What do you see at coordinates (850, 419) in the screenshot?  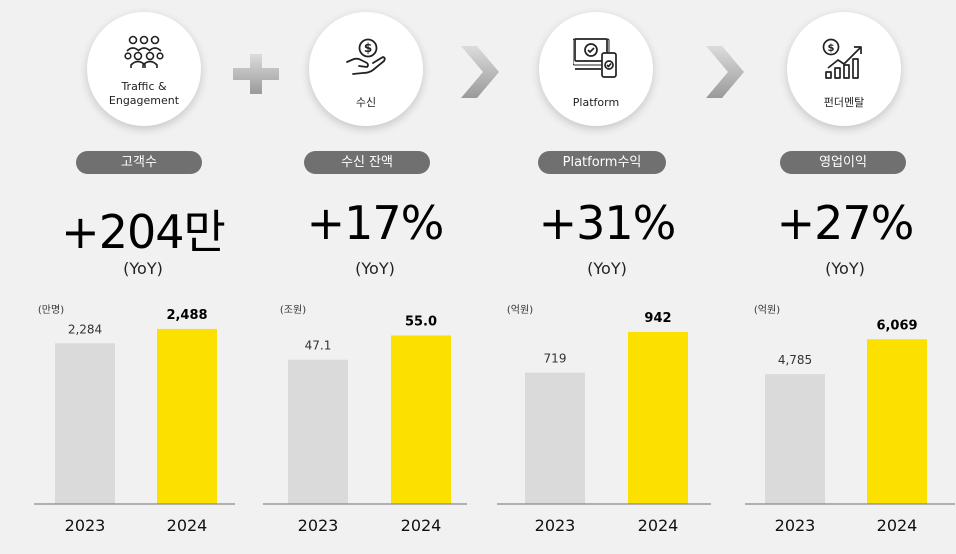 I see `bar-chart: (억원) 4,785 2023 6,069 2024` at bounding box center [850, 419].